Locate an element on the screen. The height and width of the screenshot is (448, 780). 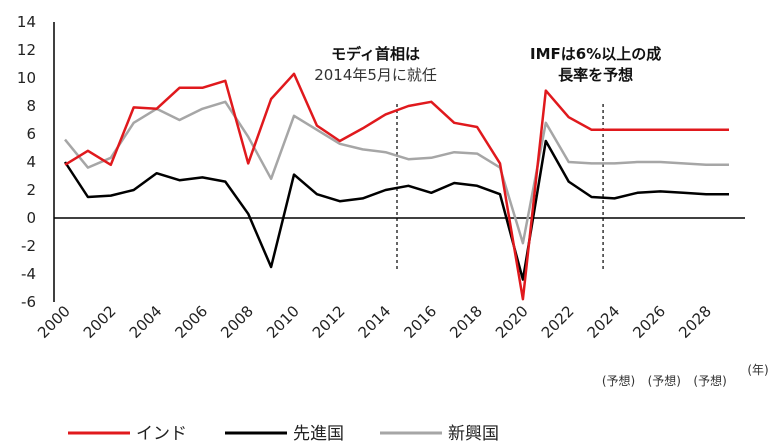
x-tick-label: 2014 is located at coordinates (375, 322).